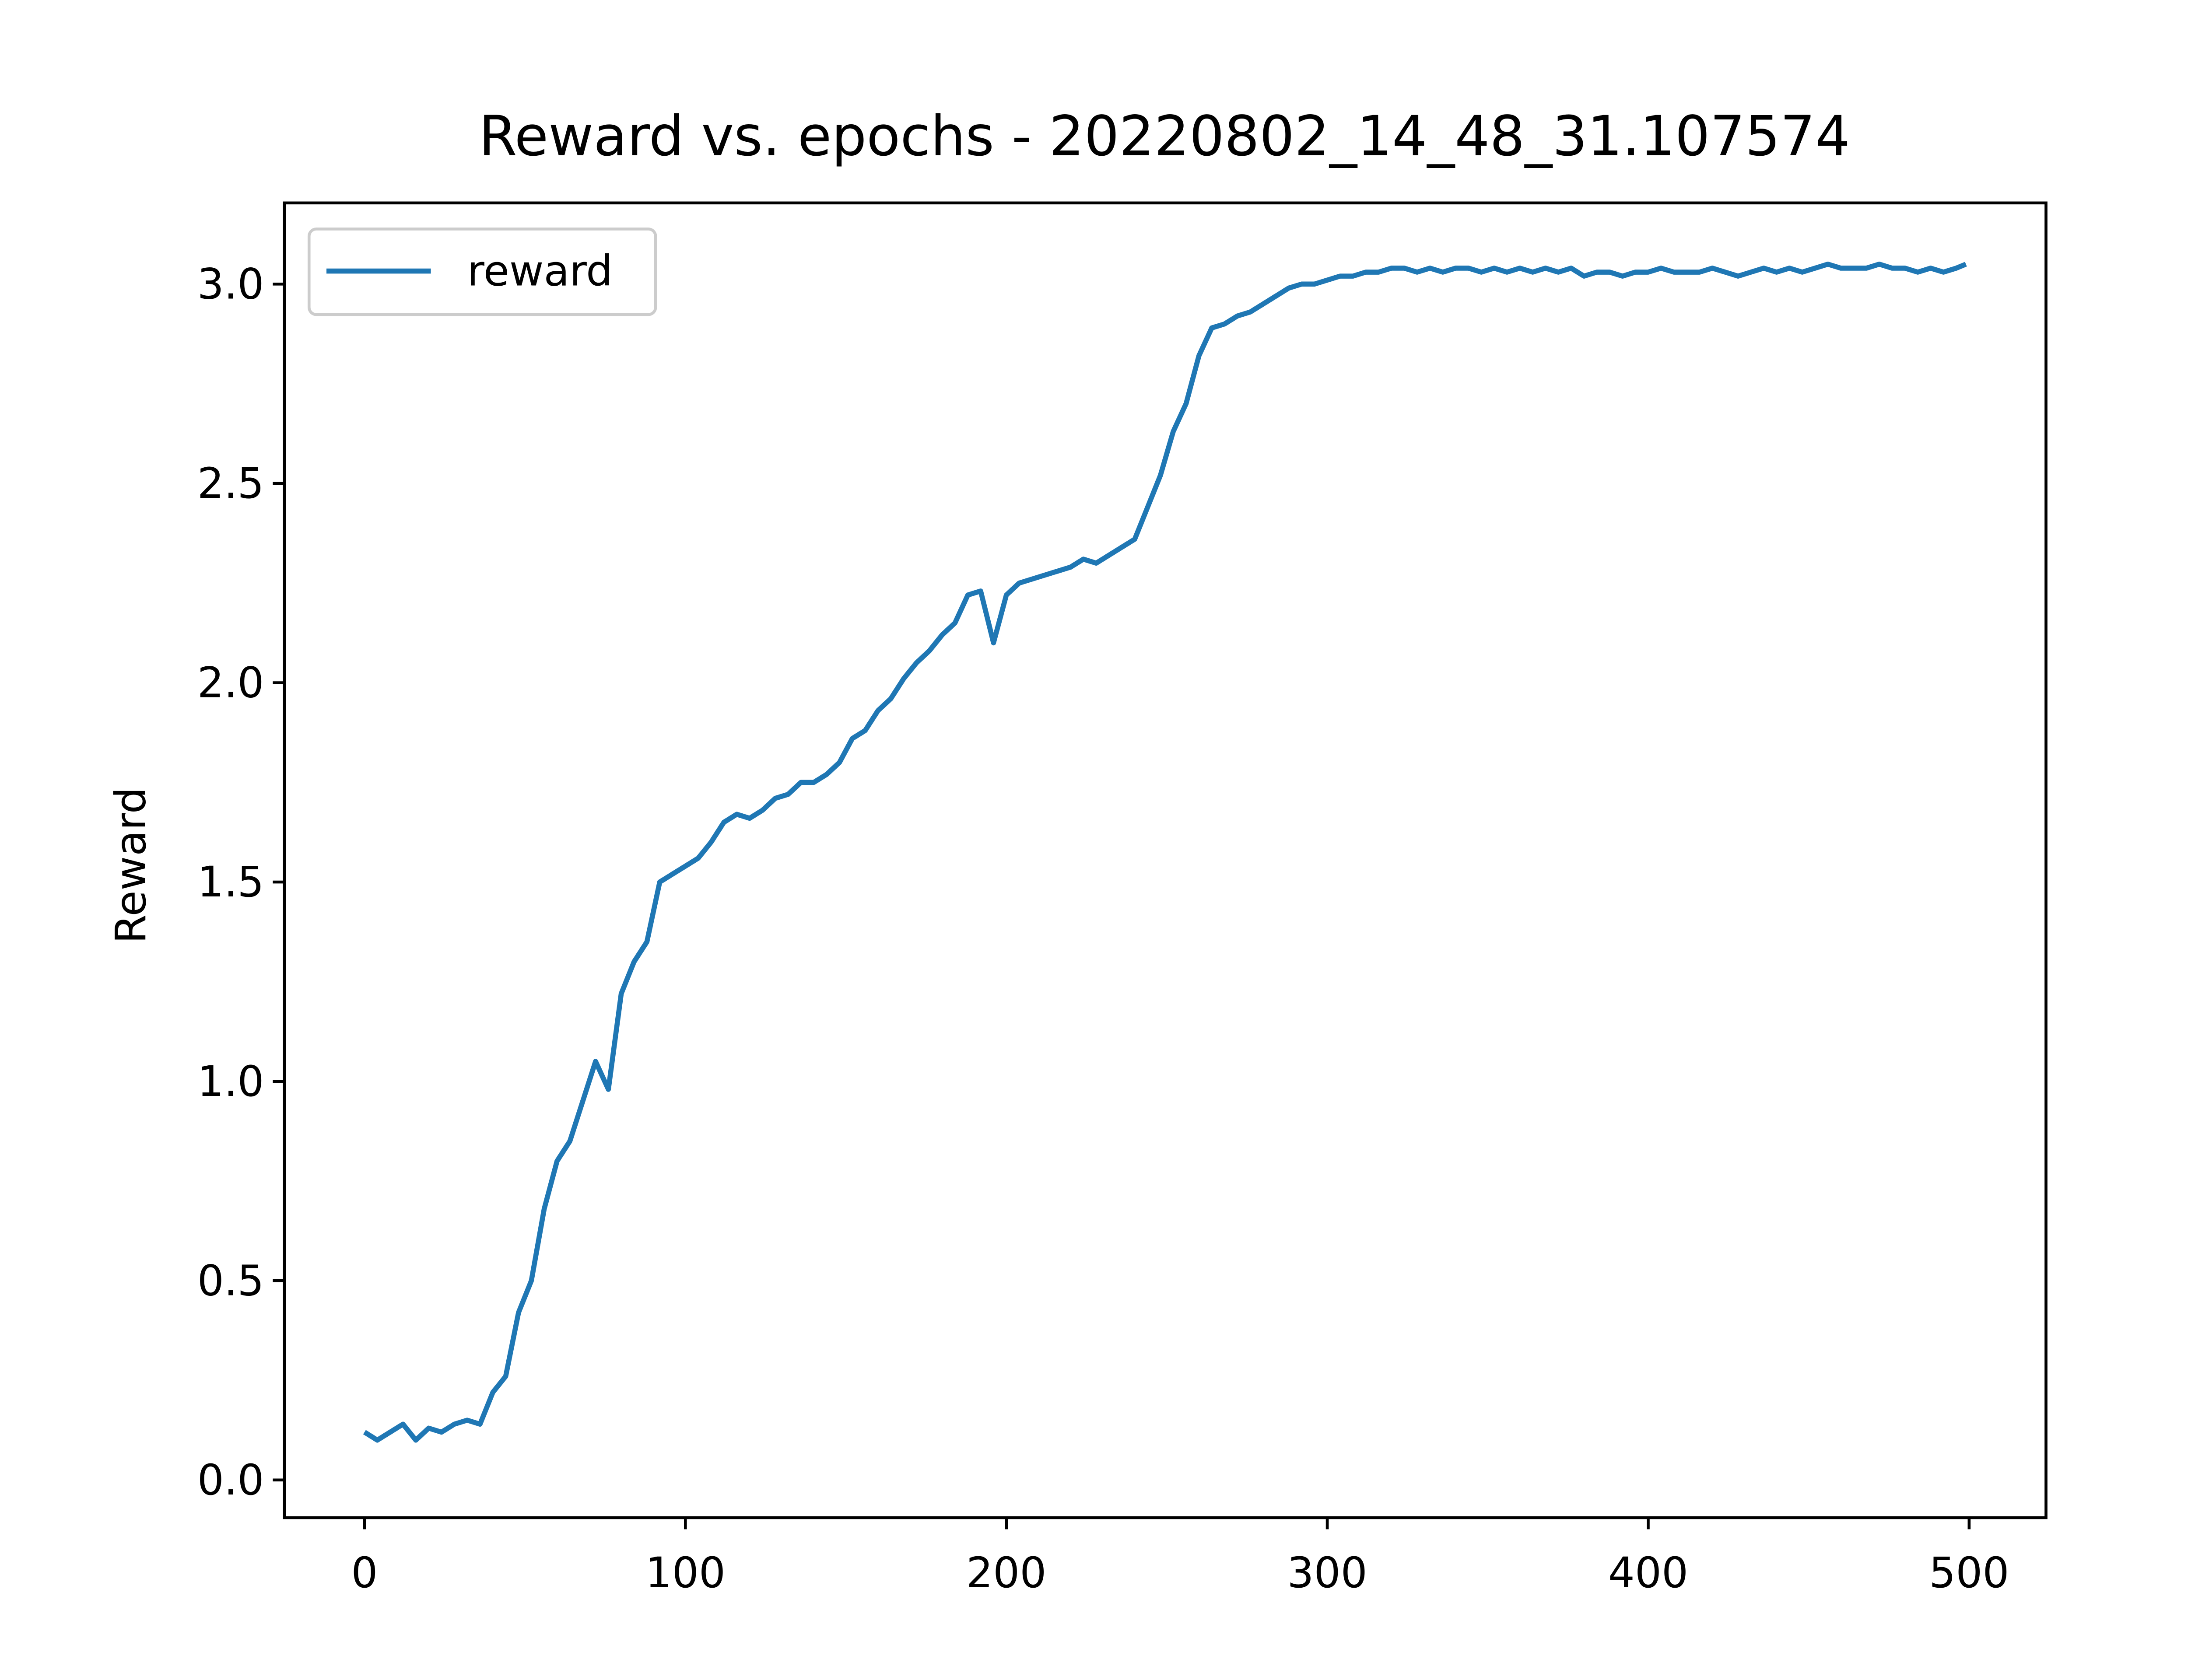 The height and width of the screenshot is (1680, 2188). I want to click on legend-box, so click(482, 272).